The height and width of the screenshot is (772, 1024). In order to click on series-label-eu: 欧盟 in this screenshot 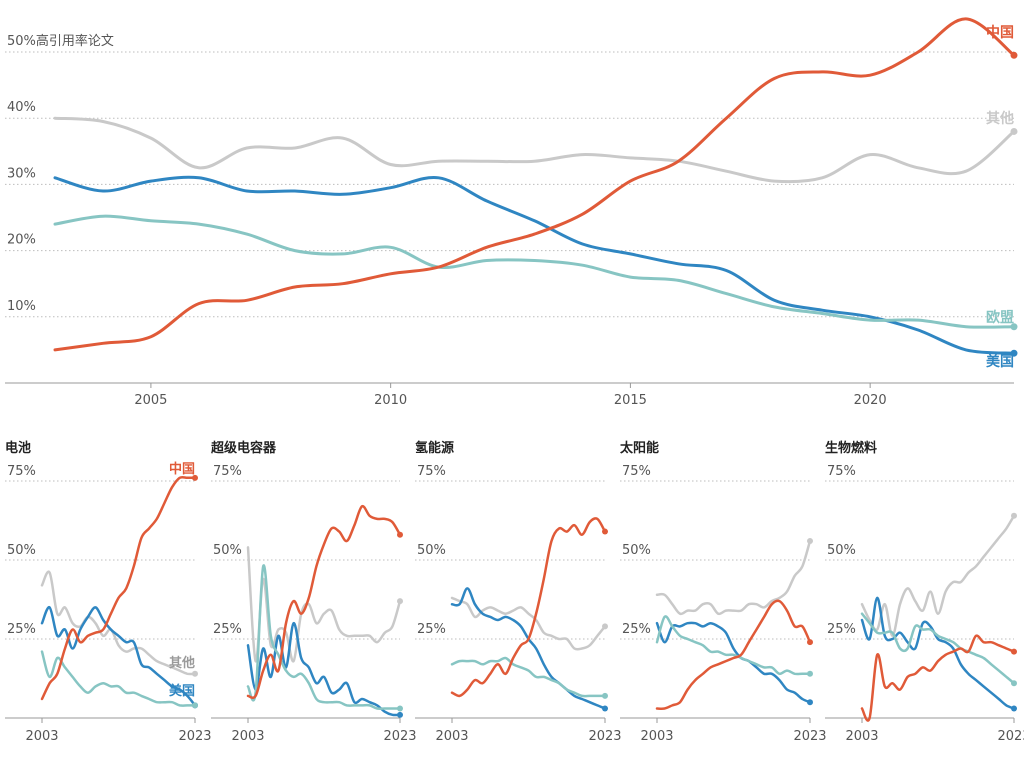, I will do `click(1000, 317)`.